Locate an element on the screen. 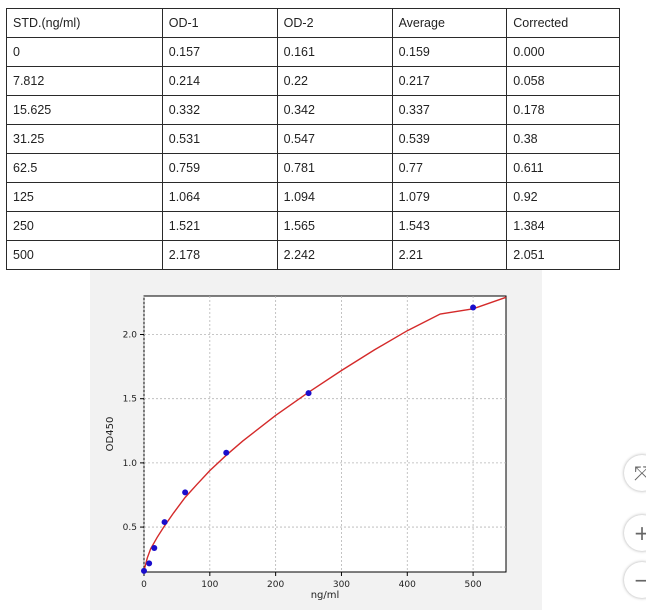  table-row: 250 1.521 1.565 1.543 1.384 is located at coordinates (313, 226).